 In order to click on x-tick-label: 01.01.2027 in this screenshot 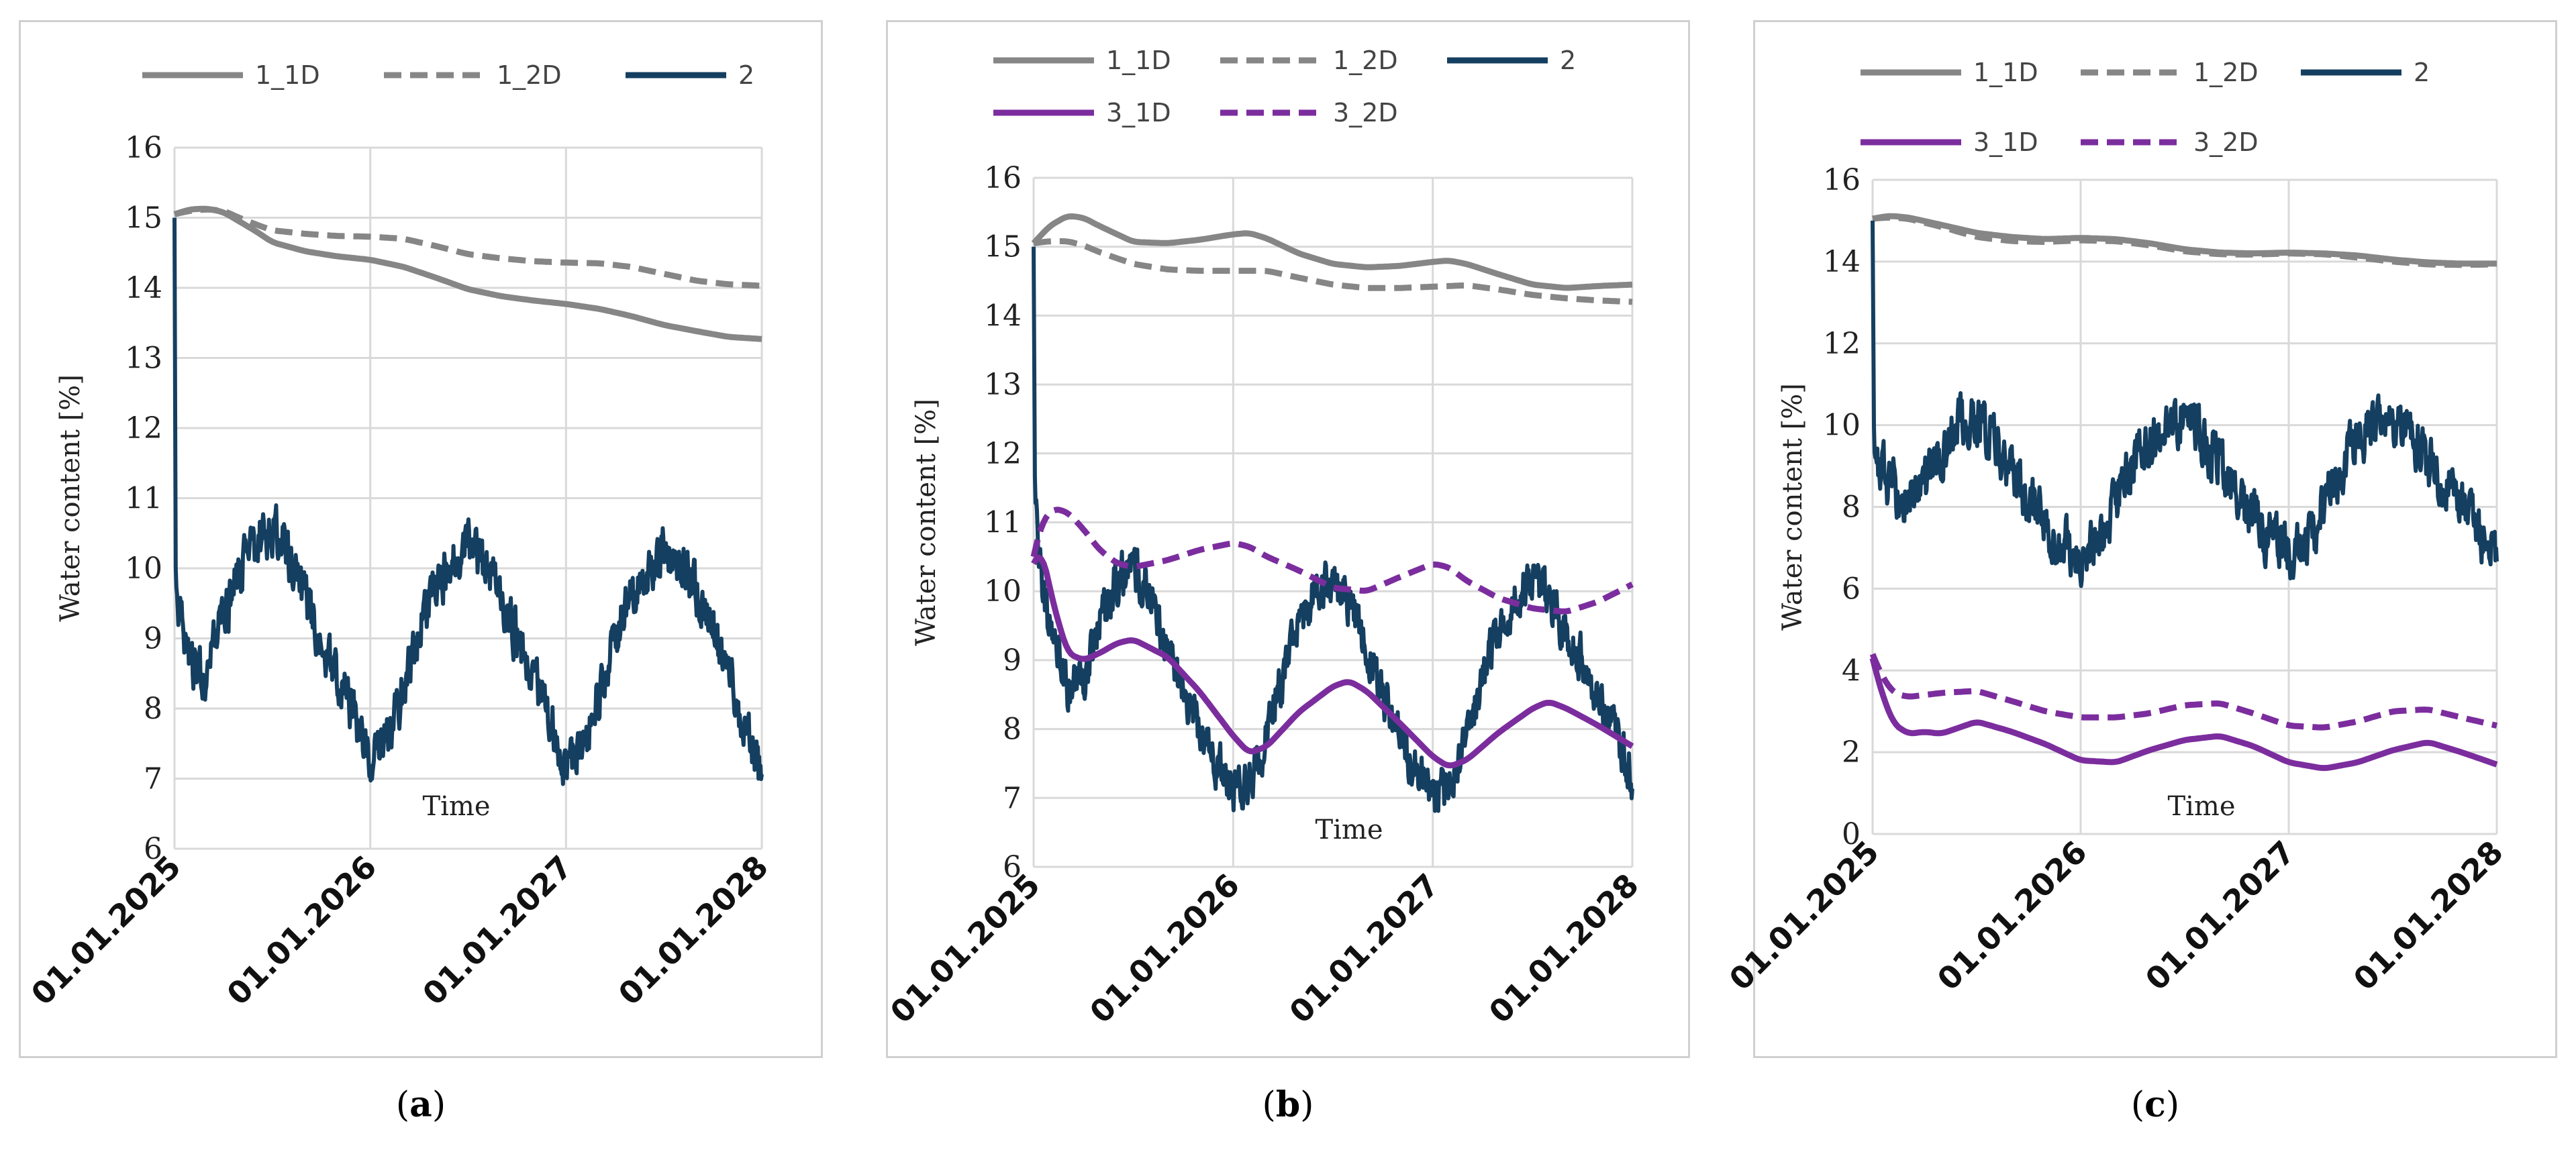, I will do `click(2220, 916)`.